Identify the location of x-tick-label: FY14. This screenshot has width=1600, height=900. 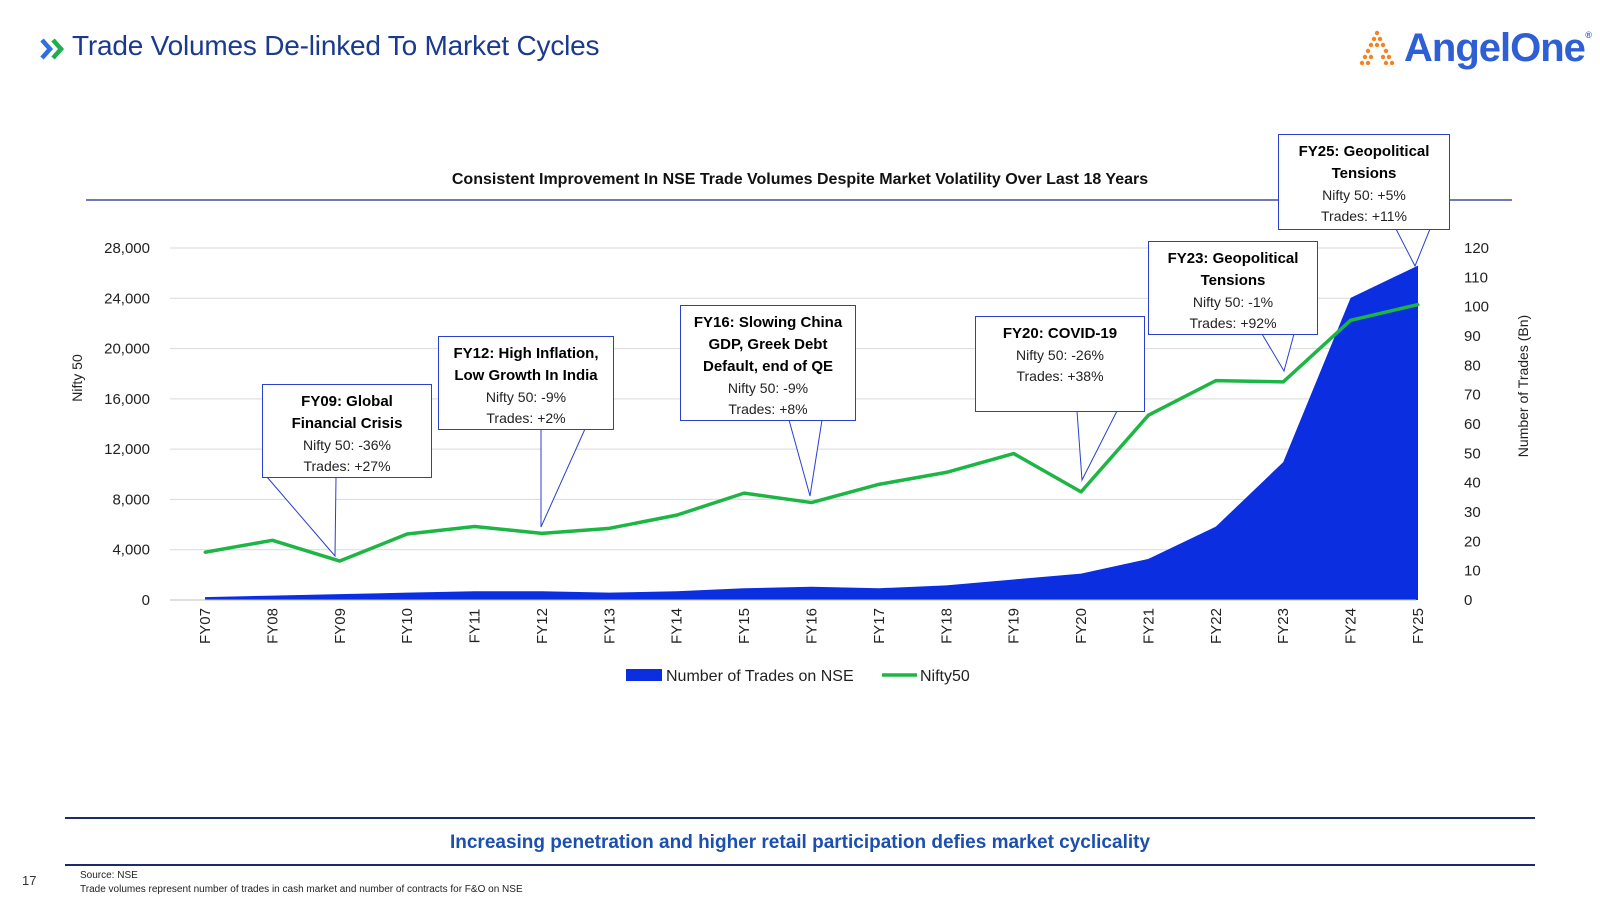
(677, 626).